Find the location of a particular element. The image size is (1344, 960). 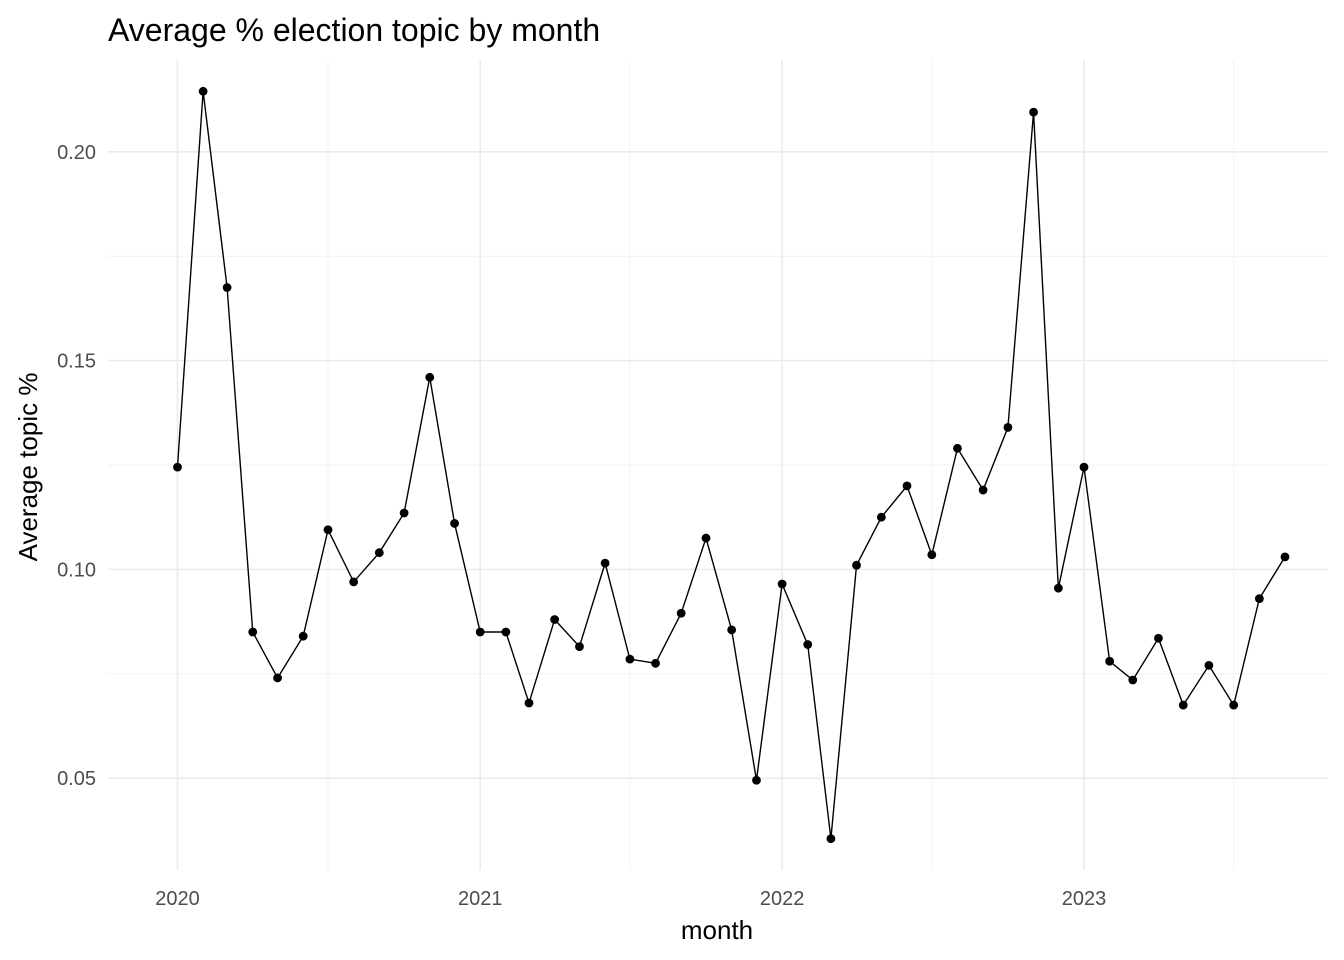

x-axis-title: month is located at coordinates (717, 930).